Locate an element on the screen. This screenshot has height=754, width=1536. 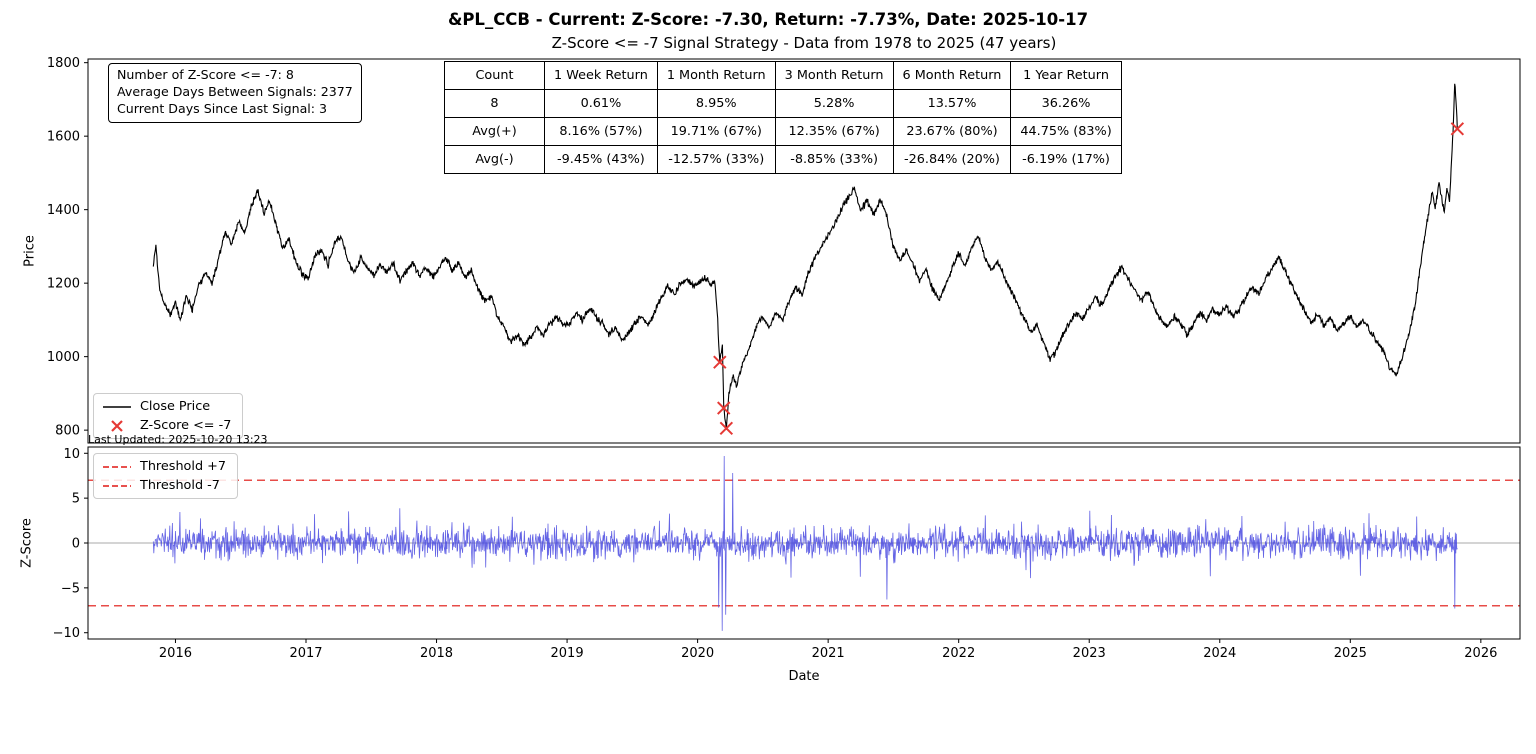
tick-label: 2018 is located at coordinates (436, 653).